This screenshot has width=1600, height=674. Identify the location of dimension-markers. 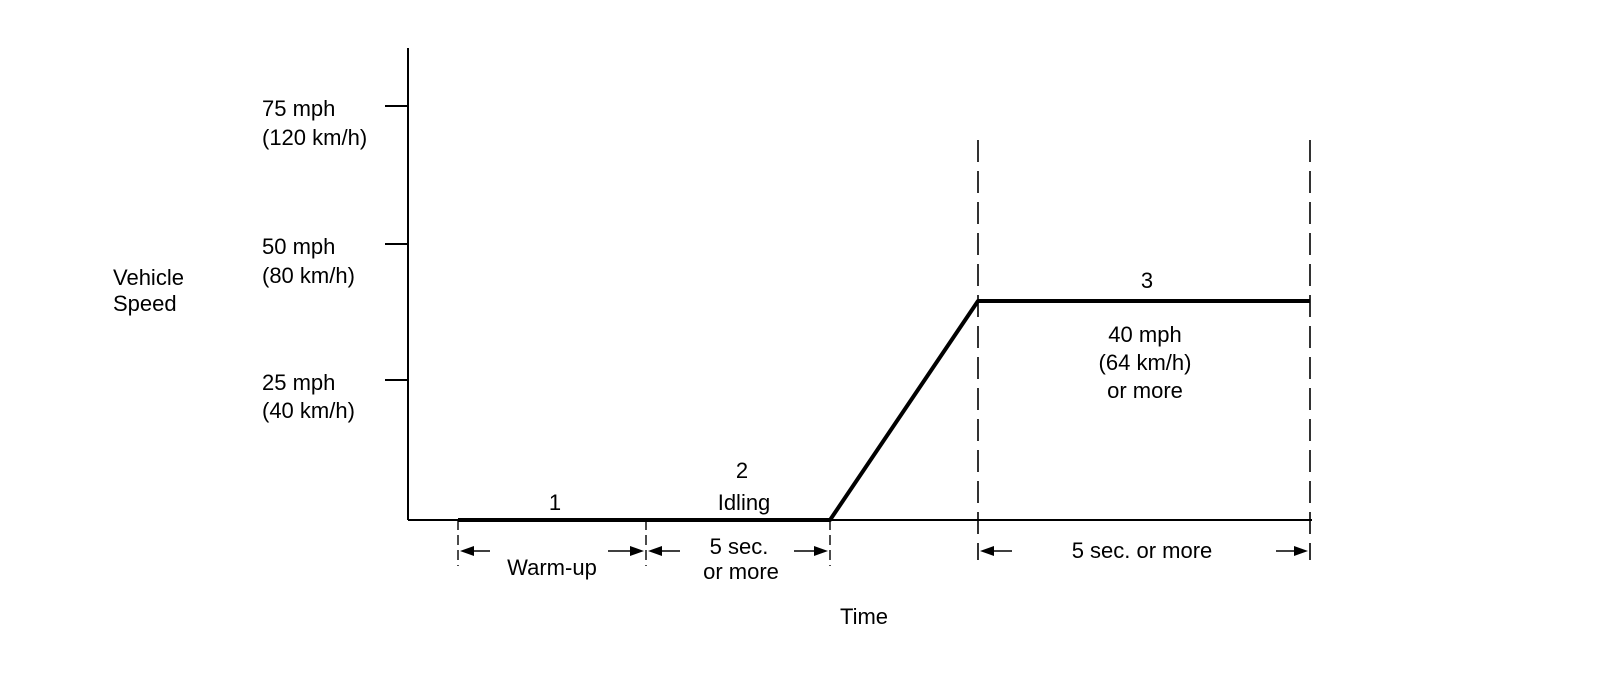
(882, 543).